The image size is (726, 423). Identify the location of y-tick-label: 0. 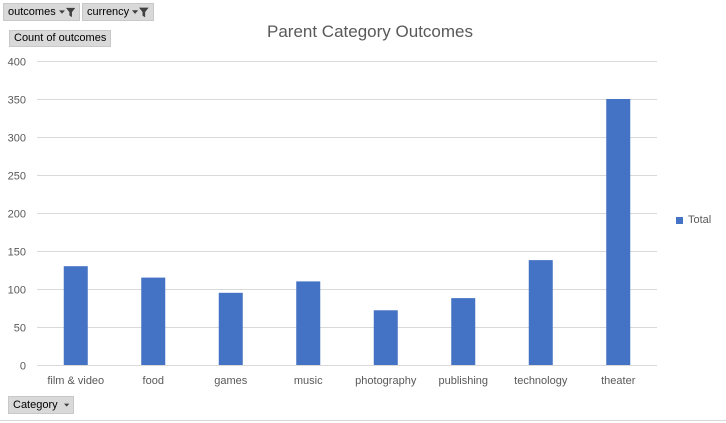
(23, 367).